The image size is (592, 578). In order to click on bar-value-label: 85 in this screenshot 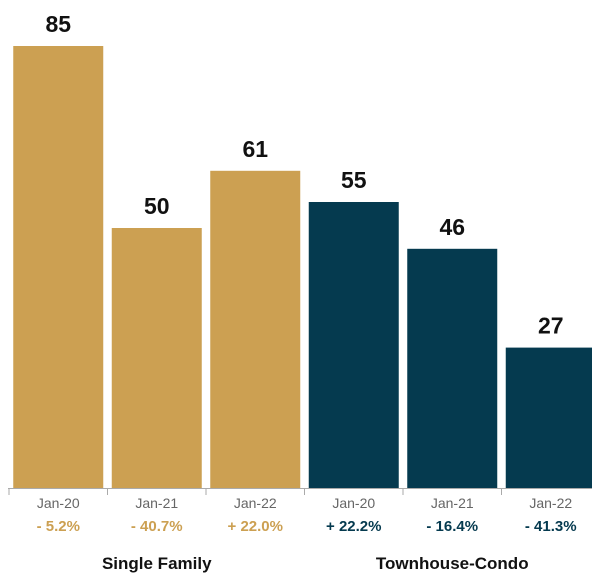, I will do `click(58, 24)`.